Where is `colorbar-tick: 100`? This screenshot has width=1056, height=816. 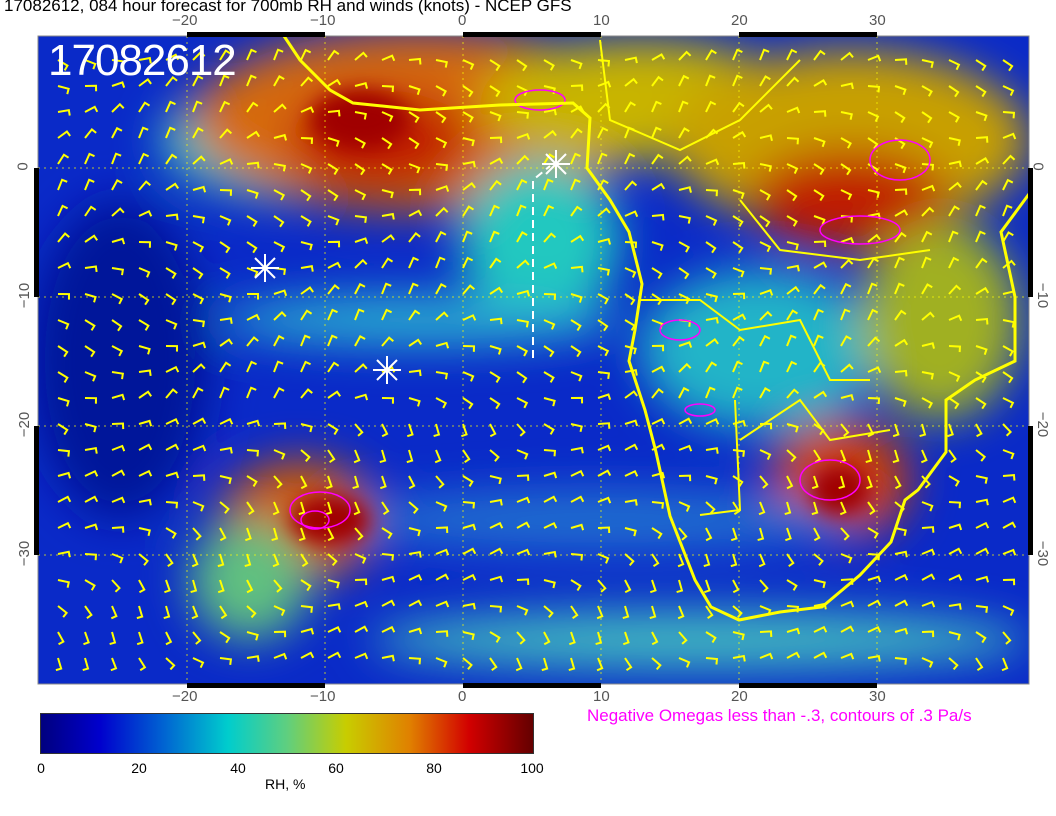 colorbar-tick: 100 is located at coordinates (532, 768).